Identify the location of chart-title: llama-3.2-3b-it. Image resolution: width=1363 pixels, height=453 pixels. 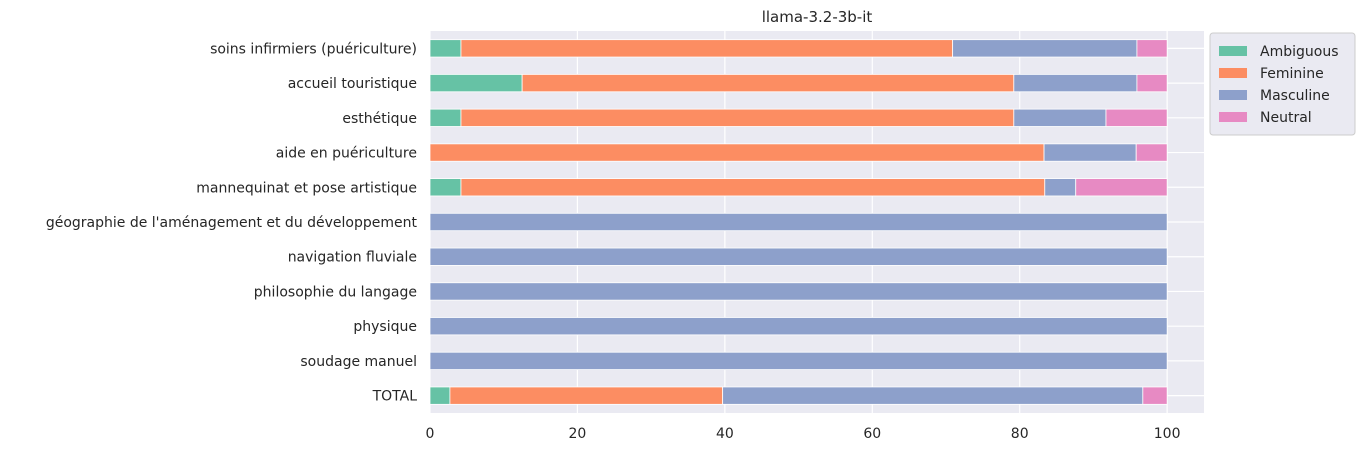
(817, 17).